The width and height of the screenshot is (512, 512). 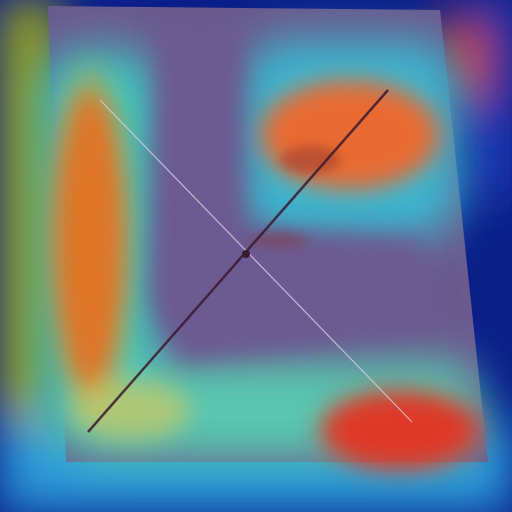 What do you see at coordinates (246, 254) in the screenshot?
I see `crossing-point` at bounding box center [246, 254].